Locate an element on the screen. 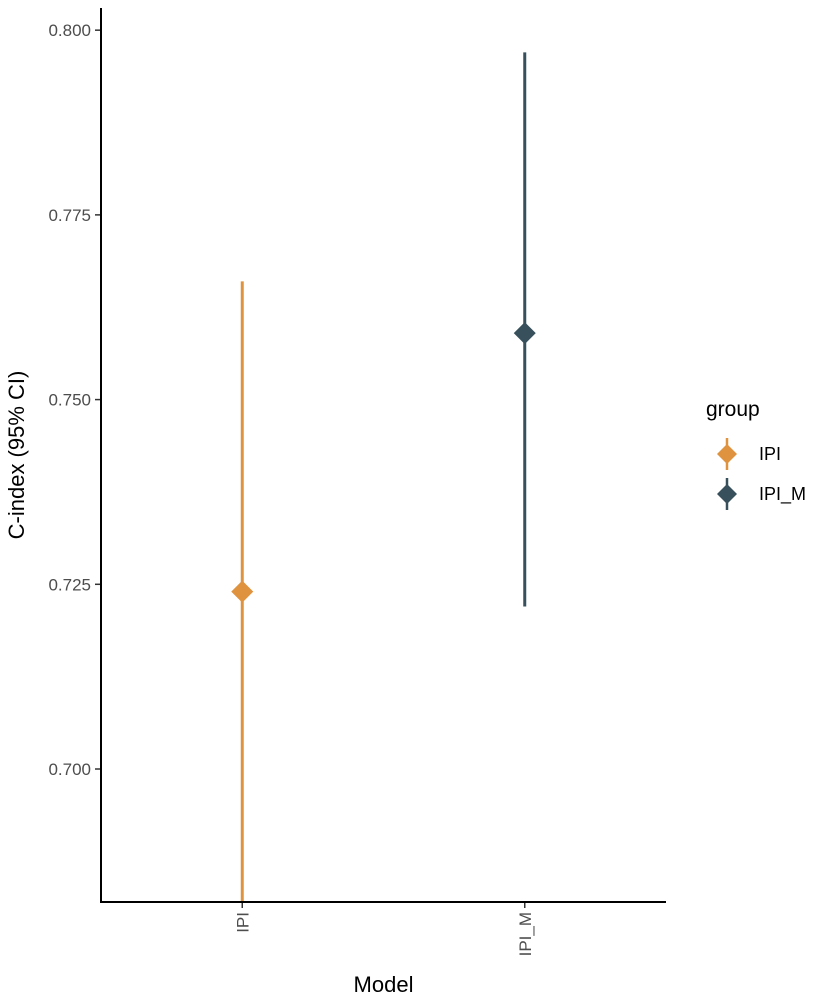 Image resolution: width=821 pixels, height=1000 pixels. x-axis-title: Model is located at coordinates (384, 984).